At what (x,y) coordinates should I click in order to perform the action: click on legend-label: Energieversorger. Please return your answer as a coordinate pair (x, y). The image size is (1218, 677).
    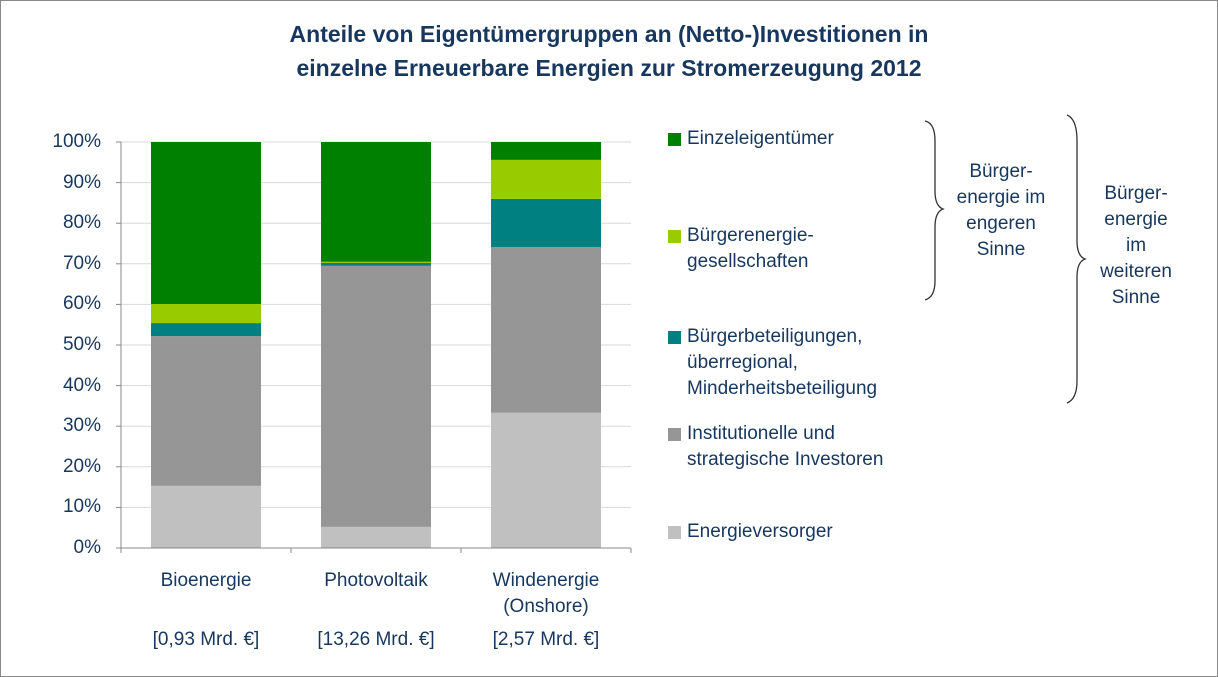
    Looking at the image, I should click on (760, 531).